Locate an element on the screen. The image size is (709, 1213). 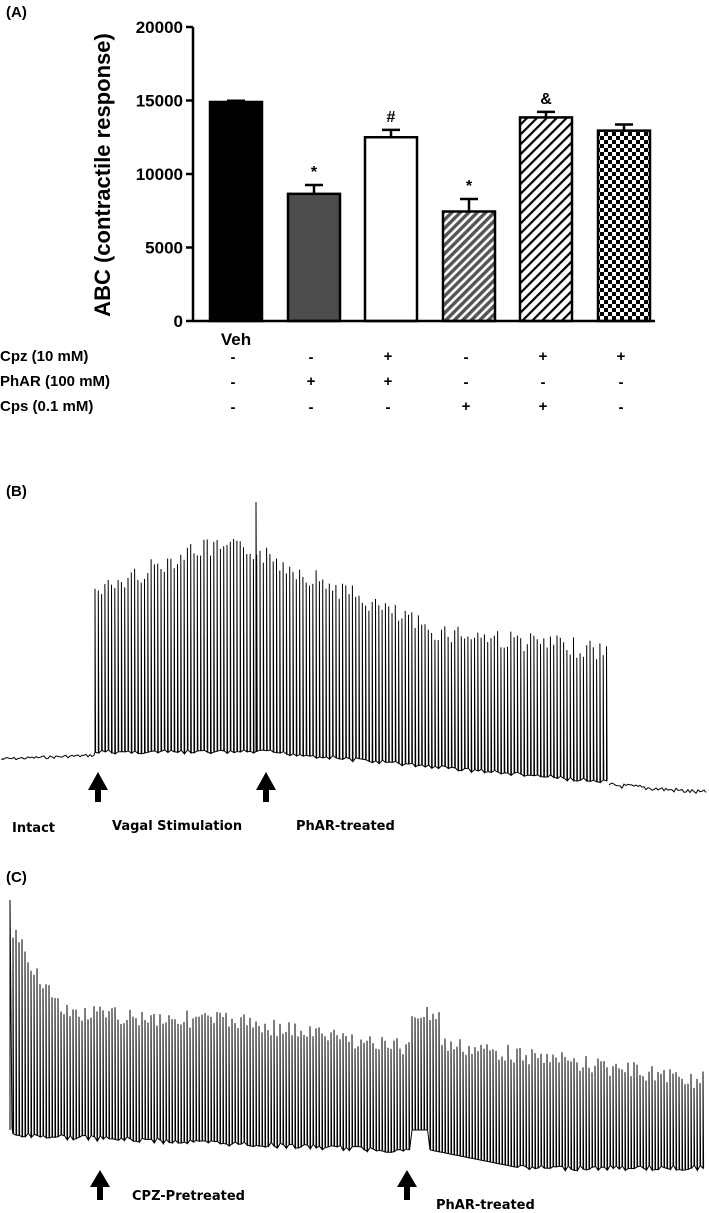
panel-c-label: (C) is located at coordinates (16, 877).